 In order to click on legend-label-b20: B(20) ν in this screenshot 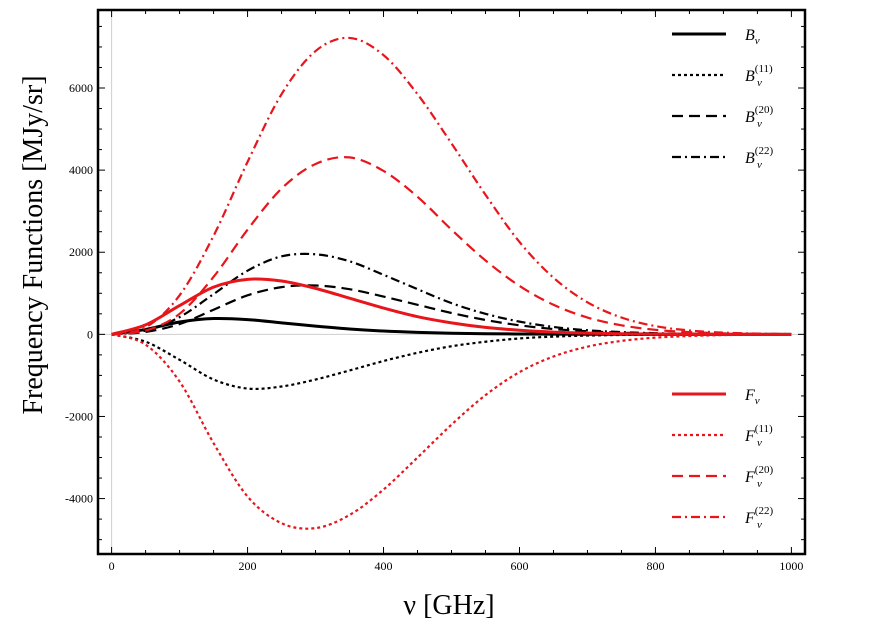, I will do `click(759, 117)`.